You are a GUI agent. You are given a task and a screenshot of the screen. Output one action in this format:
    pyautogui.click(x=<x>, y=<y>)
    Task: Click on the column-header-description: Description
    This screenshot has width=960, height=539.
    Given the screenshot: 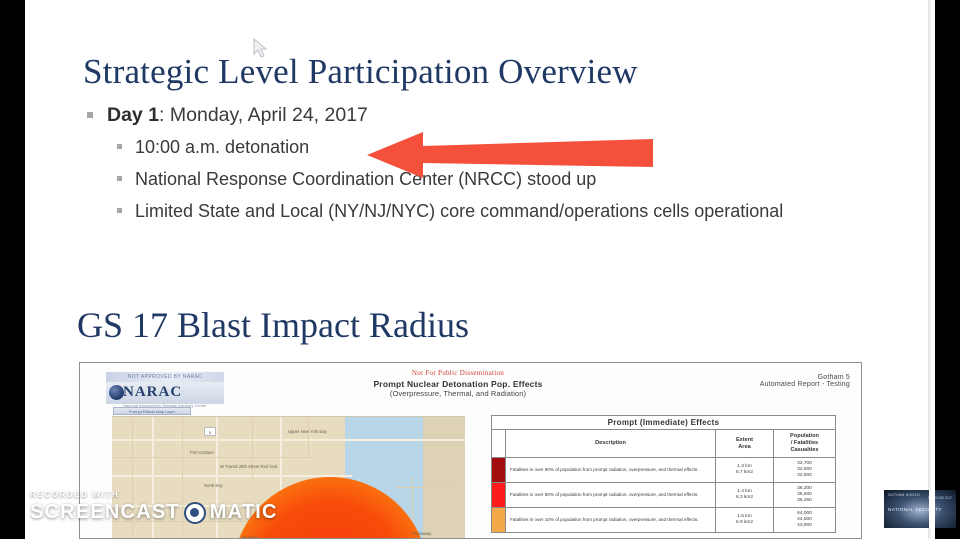 What is the action you would take?
    pyautogui.click(x=610, y=443)
    